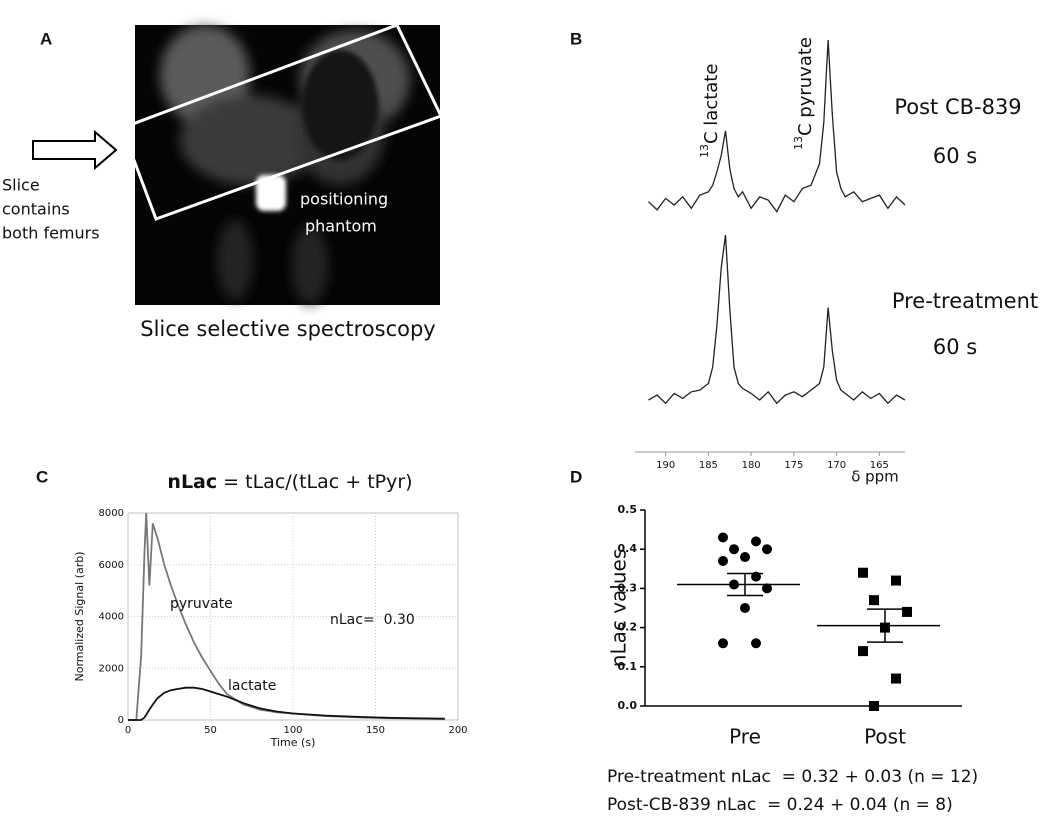  Describe the element at coordinates (75, 150) in the screenshot. I see `arrow` at that location.